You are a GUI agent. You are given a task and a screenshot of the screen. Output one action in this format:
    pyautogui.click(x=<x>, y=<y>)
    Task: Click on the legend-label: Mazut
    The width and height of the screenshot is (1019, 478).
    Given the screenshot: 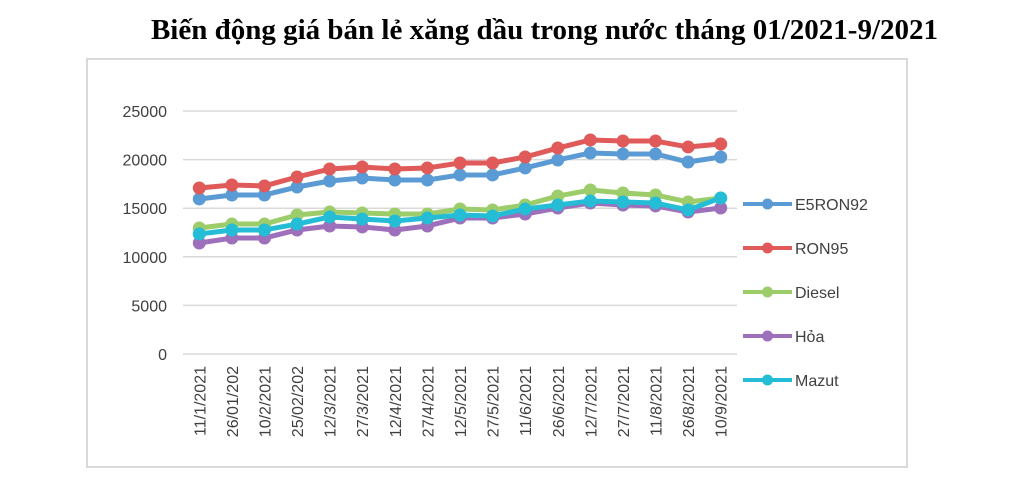 What is the action you would take?
    pyautogui.click(x=817, y=381)
    